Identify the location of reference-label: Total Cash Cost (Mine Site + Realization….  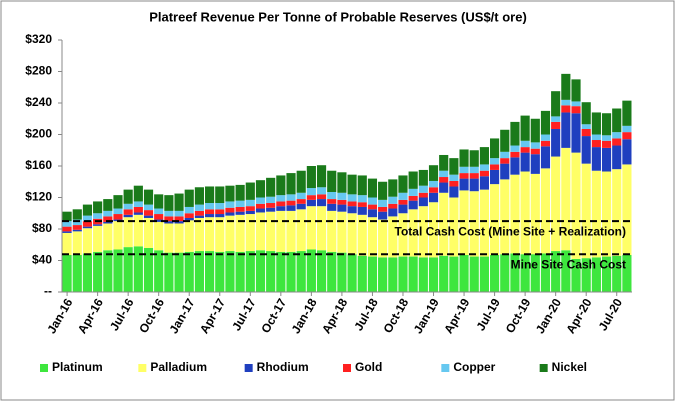
(510, 231).